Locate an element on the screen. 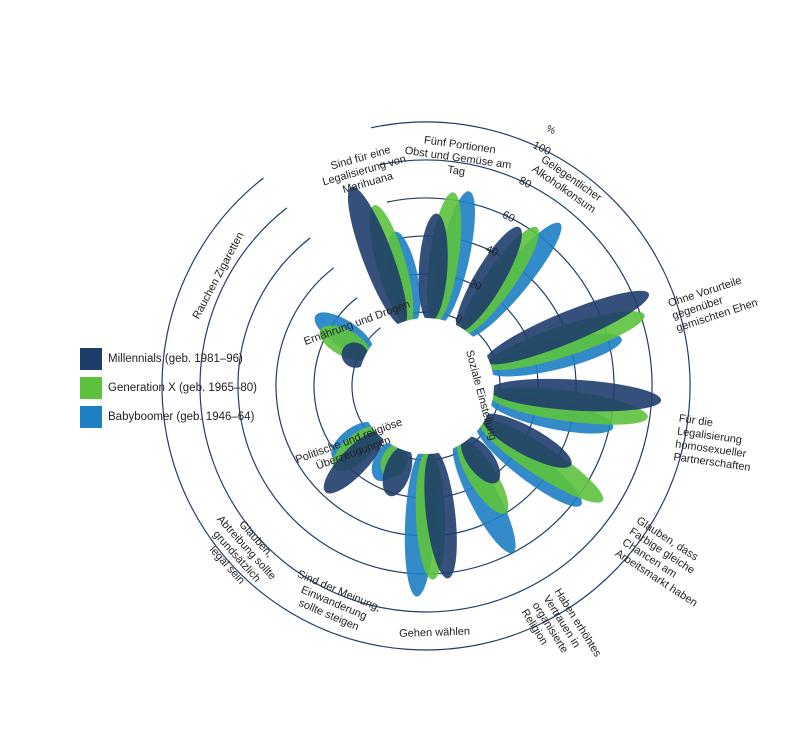 The height and width of the screenshot is (747, 791). tick-label: 80 is located at coordinates (525, 183).